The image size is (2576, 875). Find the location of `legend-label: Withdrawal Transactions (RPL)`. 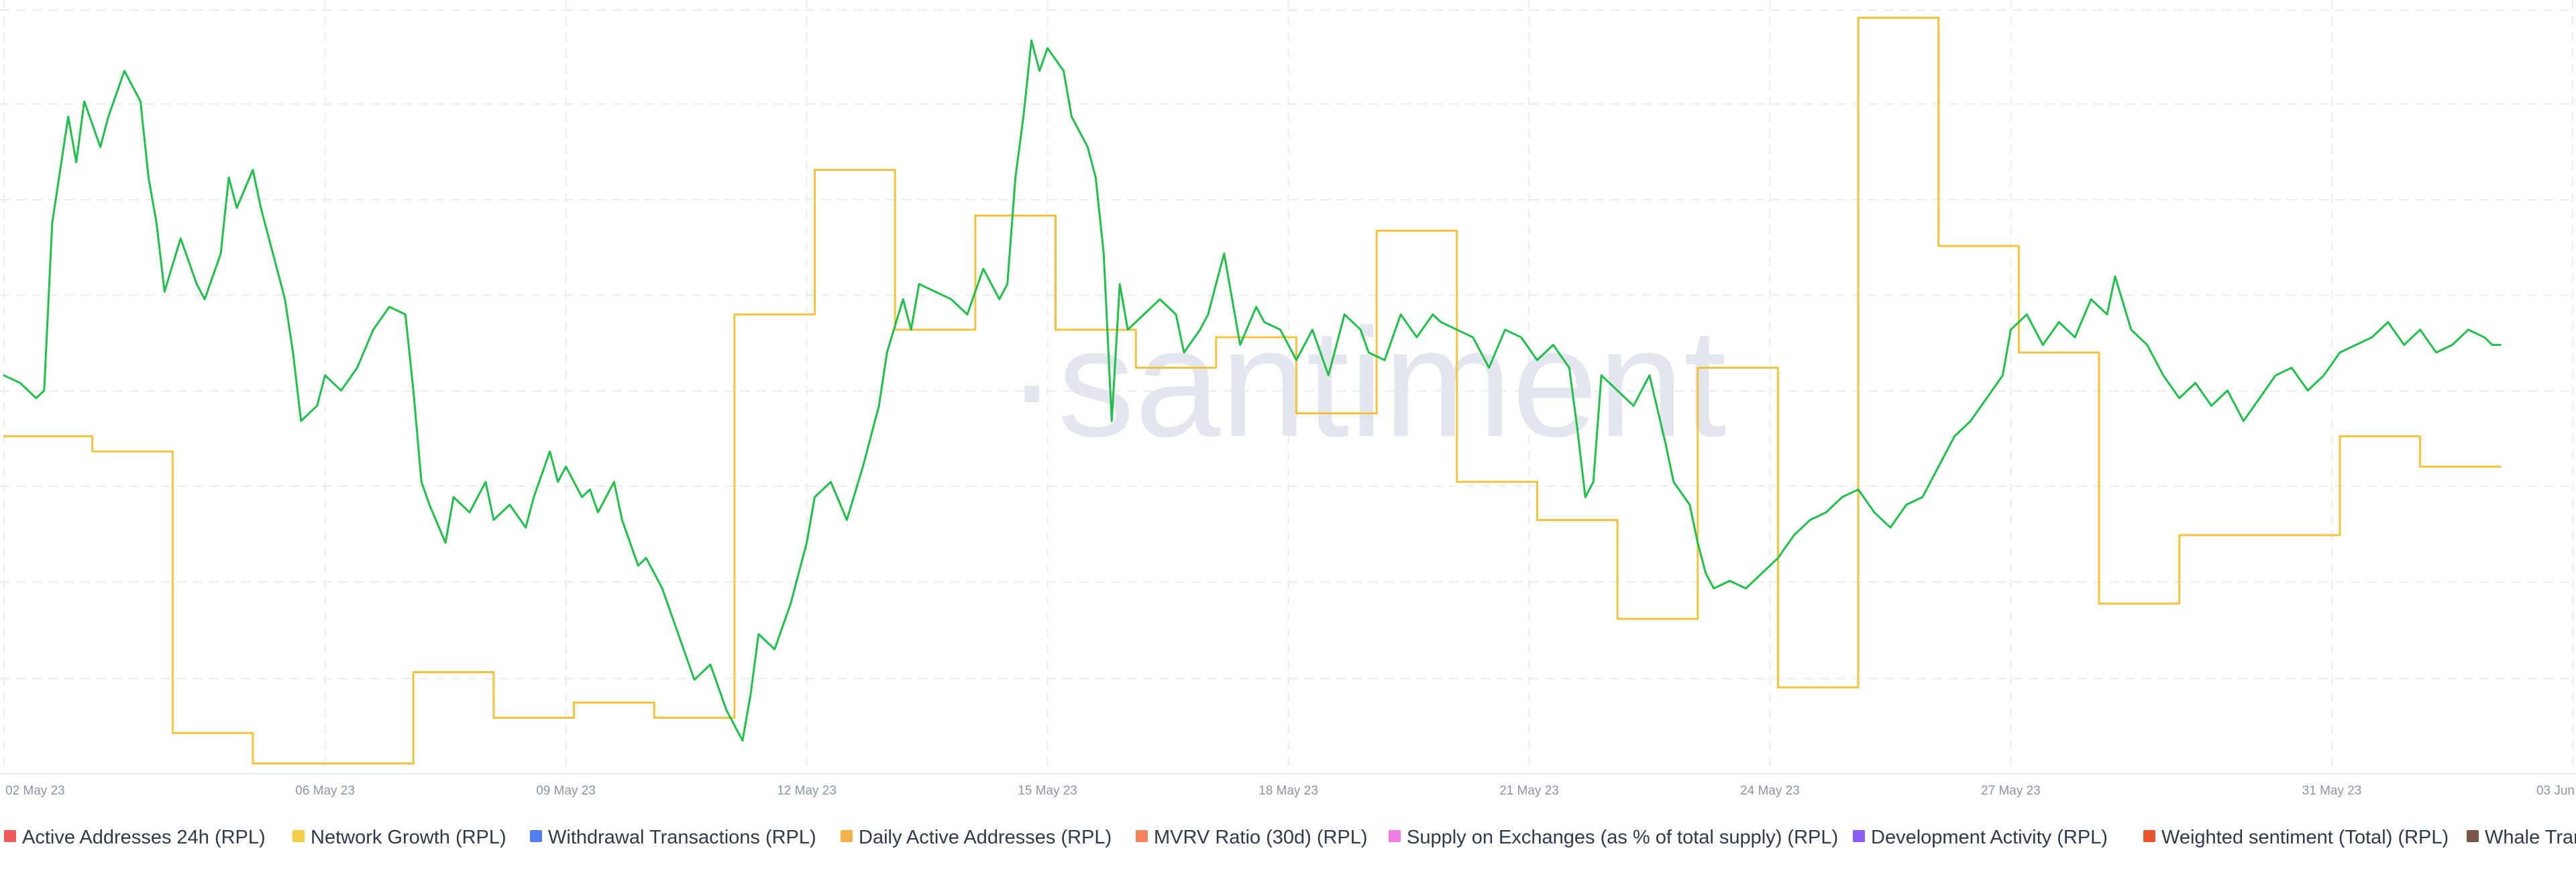

legend-label: Withdrawal Transactions (RPL) is located at coordinates (682, 837).